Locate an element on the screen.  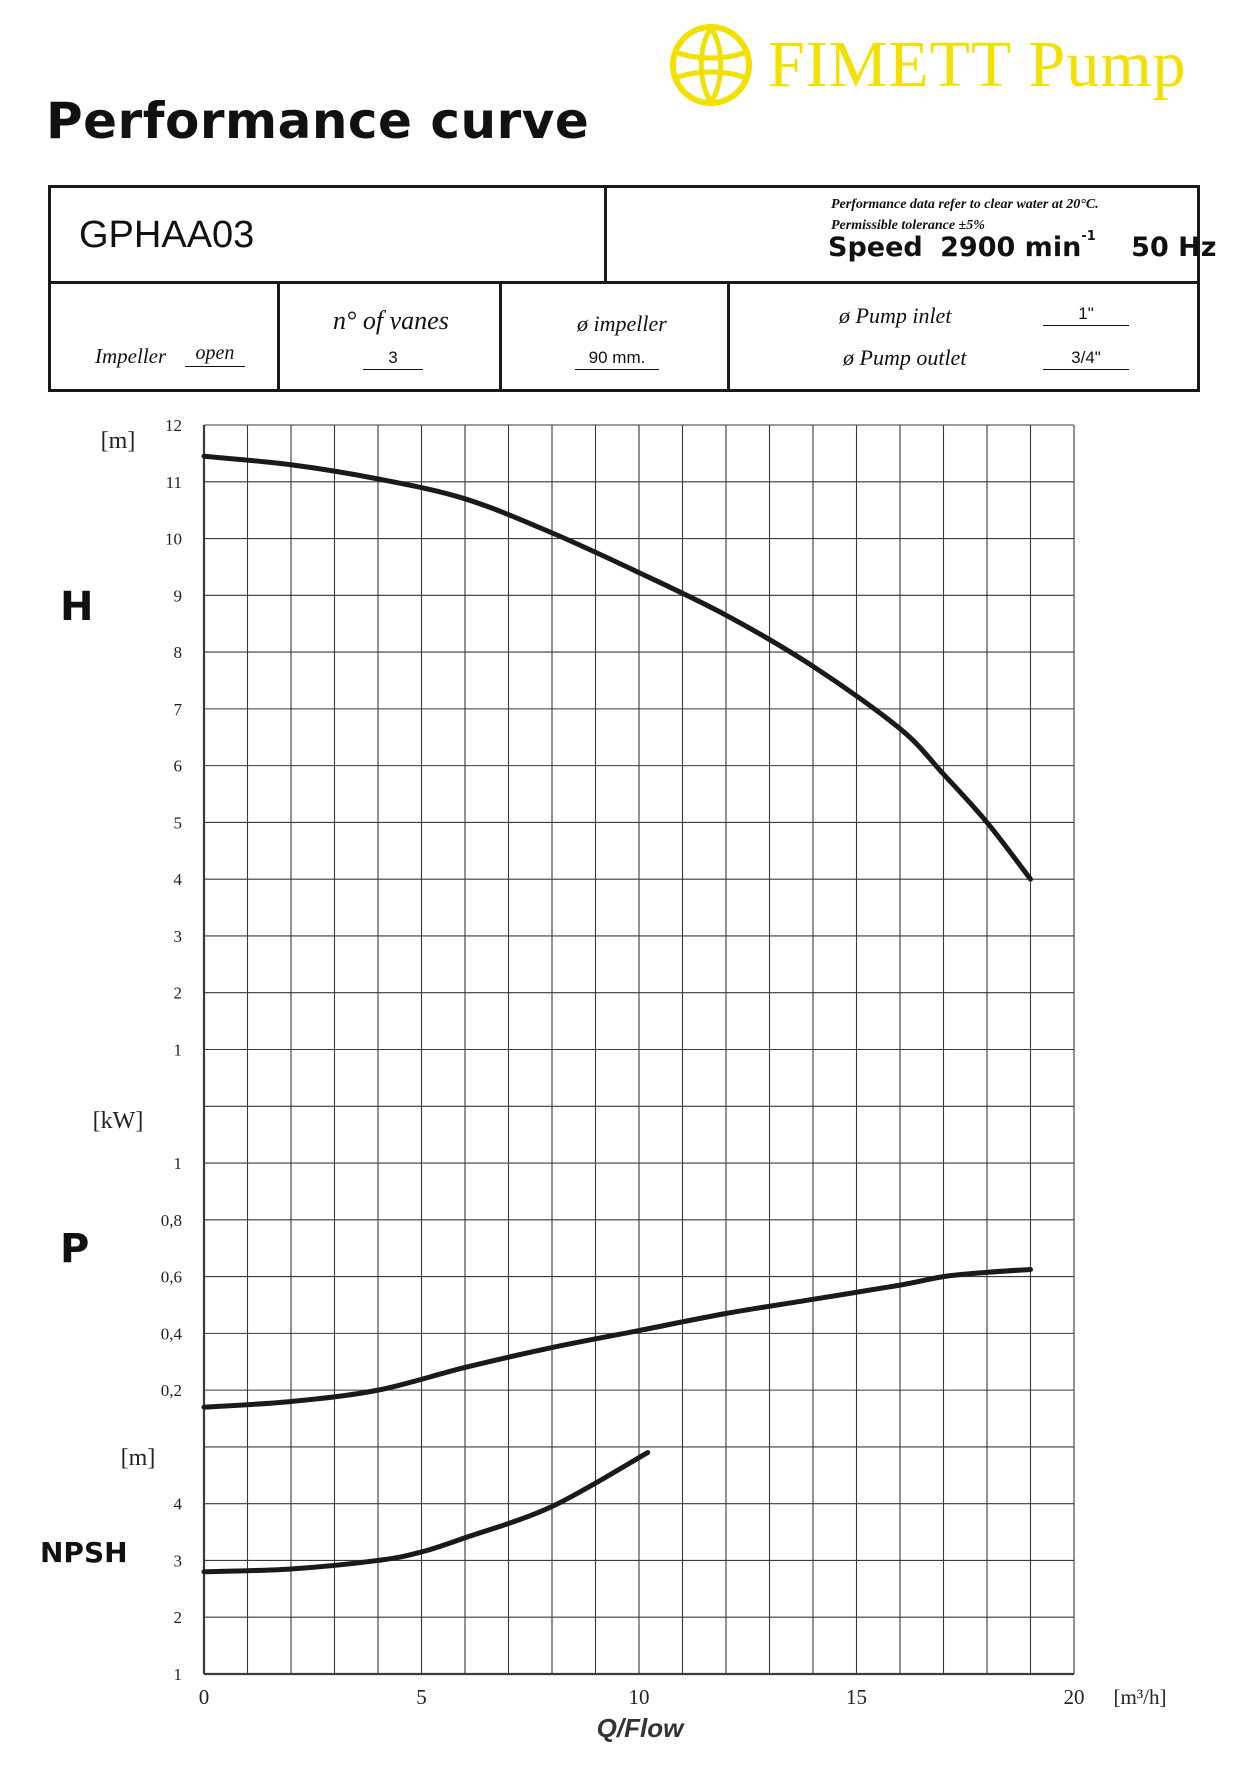
pump-outlet-label: ø Pump outlet is located at coordinates (905, 357).